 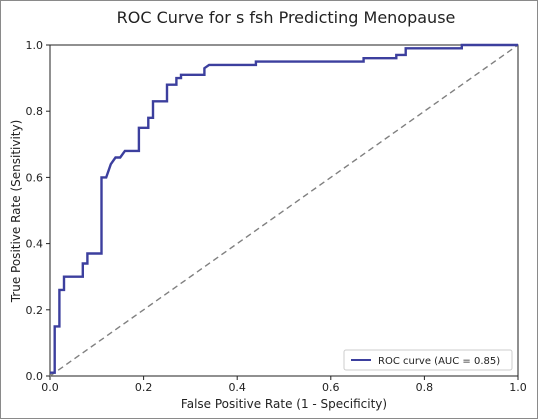 I want to click on legend-box, so click(x=428, y=360).